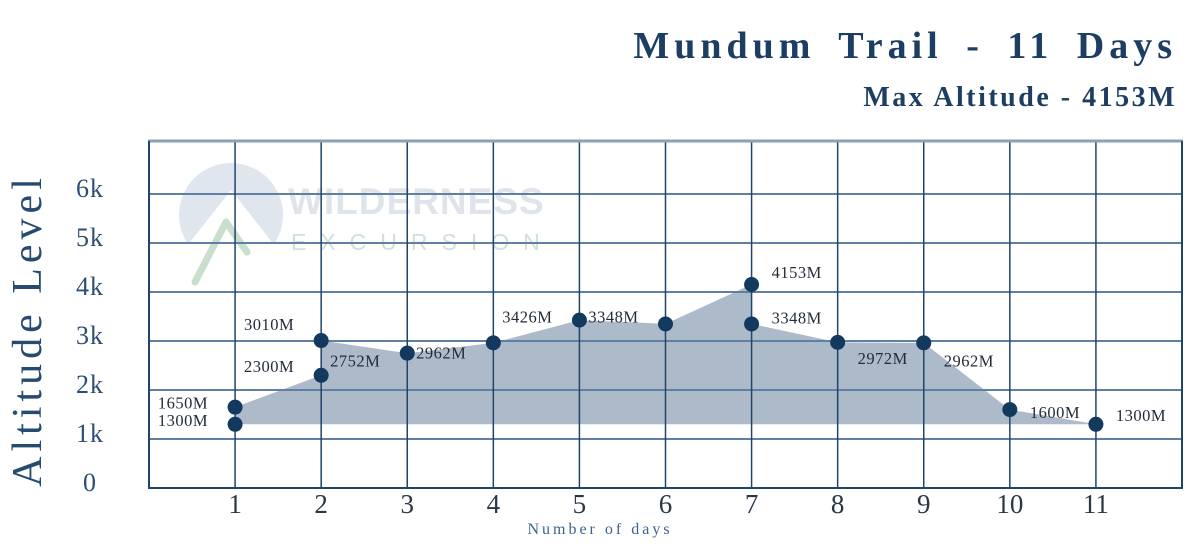 Image resolution: width=1200 pixels, height=556 pixels. Describe the element at coordinates (90, 433) in the screenshot. I see `y-tick-label: 1k` at that location.